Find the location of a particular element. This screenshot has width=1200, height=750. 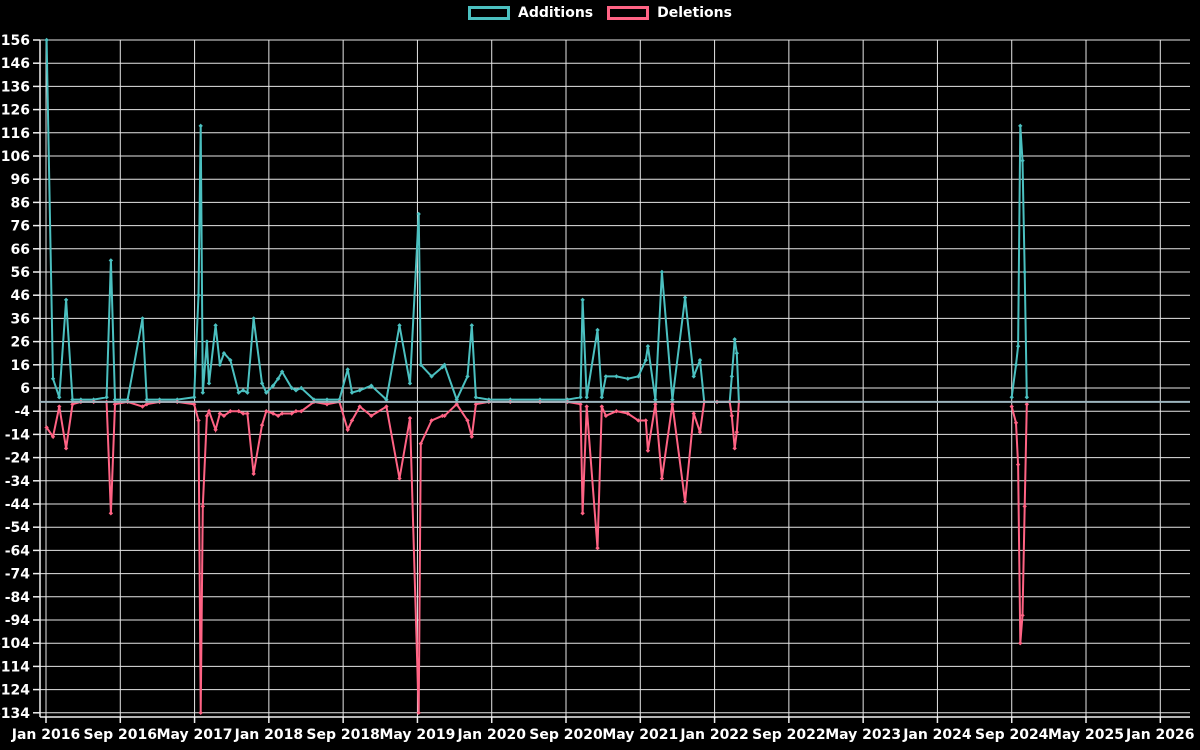

deletions-legend-swatch is located at coordinates (628, 13).